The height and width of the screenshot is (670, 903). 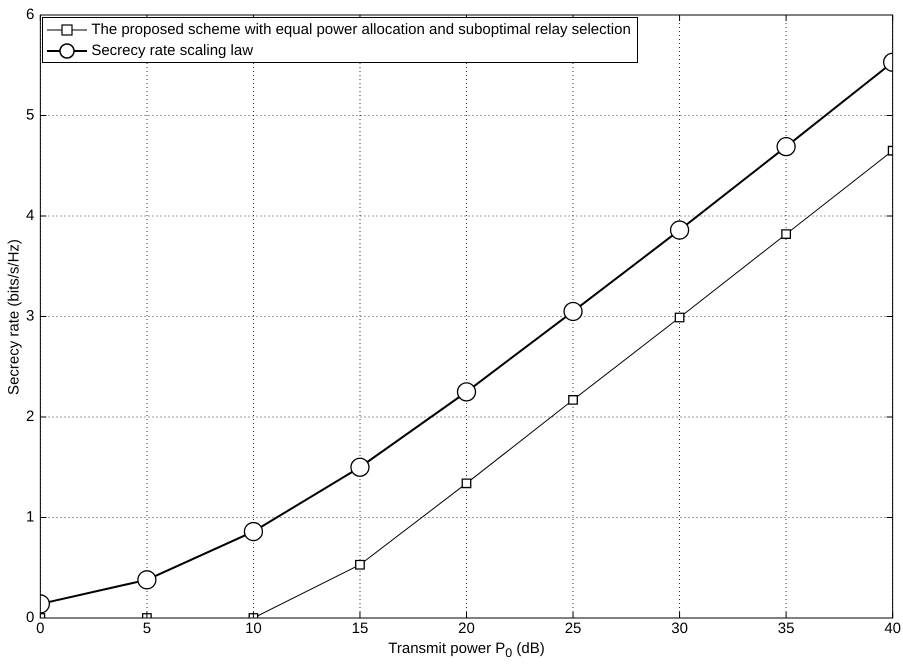 What do you see at coordinates (147, 629) in the screenshot?
I see `x-tick-label: 5` at bounding box center [147, 629].